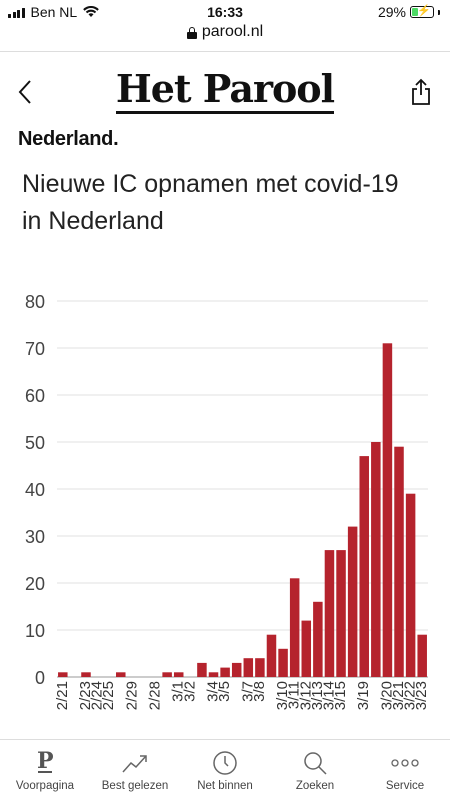 The height and width of the screenshot is (800, 450). What do you see at coordinates (91, 11) in the screenshot?
I see `wifi-icon` at bounding box center [91, 11].